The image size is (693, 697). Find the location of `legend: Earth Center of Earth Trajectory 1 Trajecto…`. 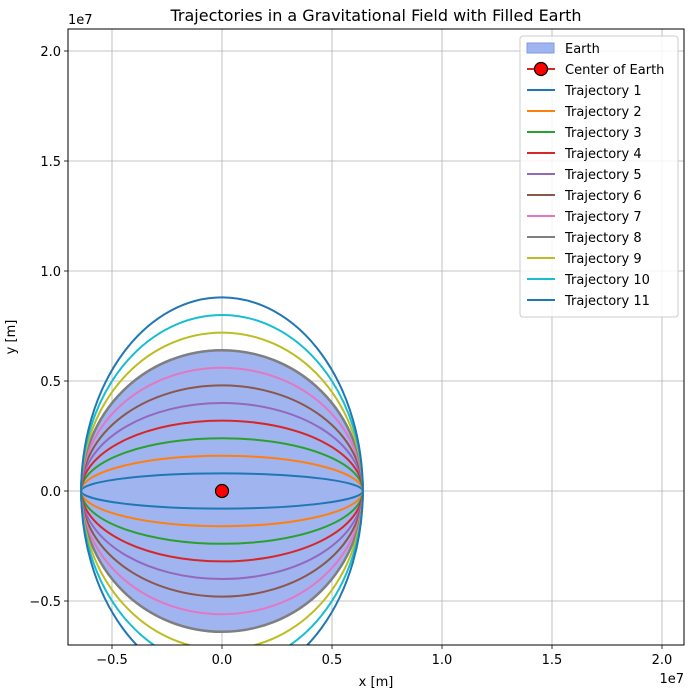

legend: Earth Center of Earth Trajectory 1 Trajecto… is located at coordinates (599, 176).